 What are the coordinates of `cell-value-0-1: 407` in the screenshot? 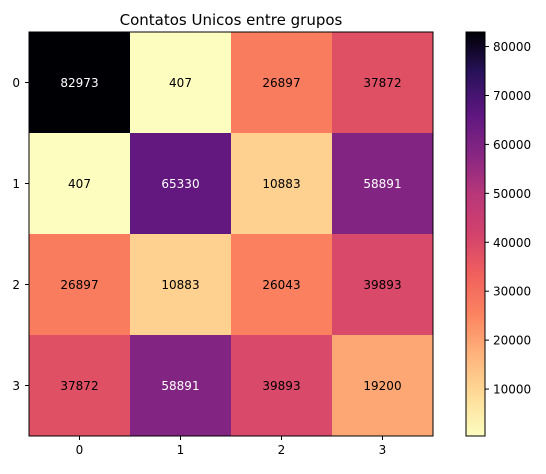 It's located at (180, 83).